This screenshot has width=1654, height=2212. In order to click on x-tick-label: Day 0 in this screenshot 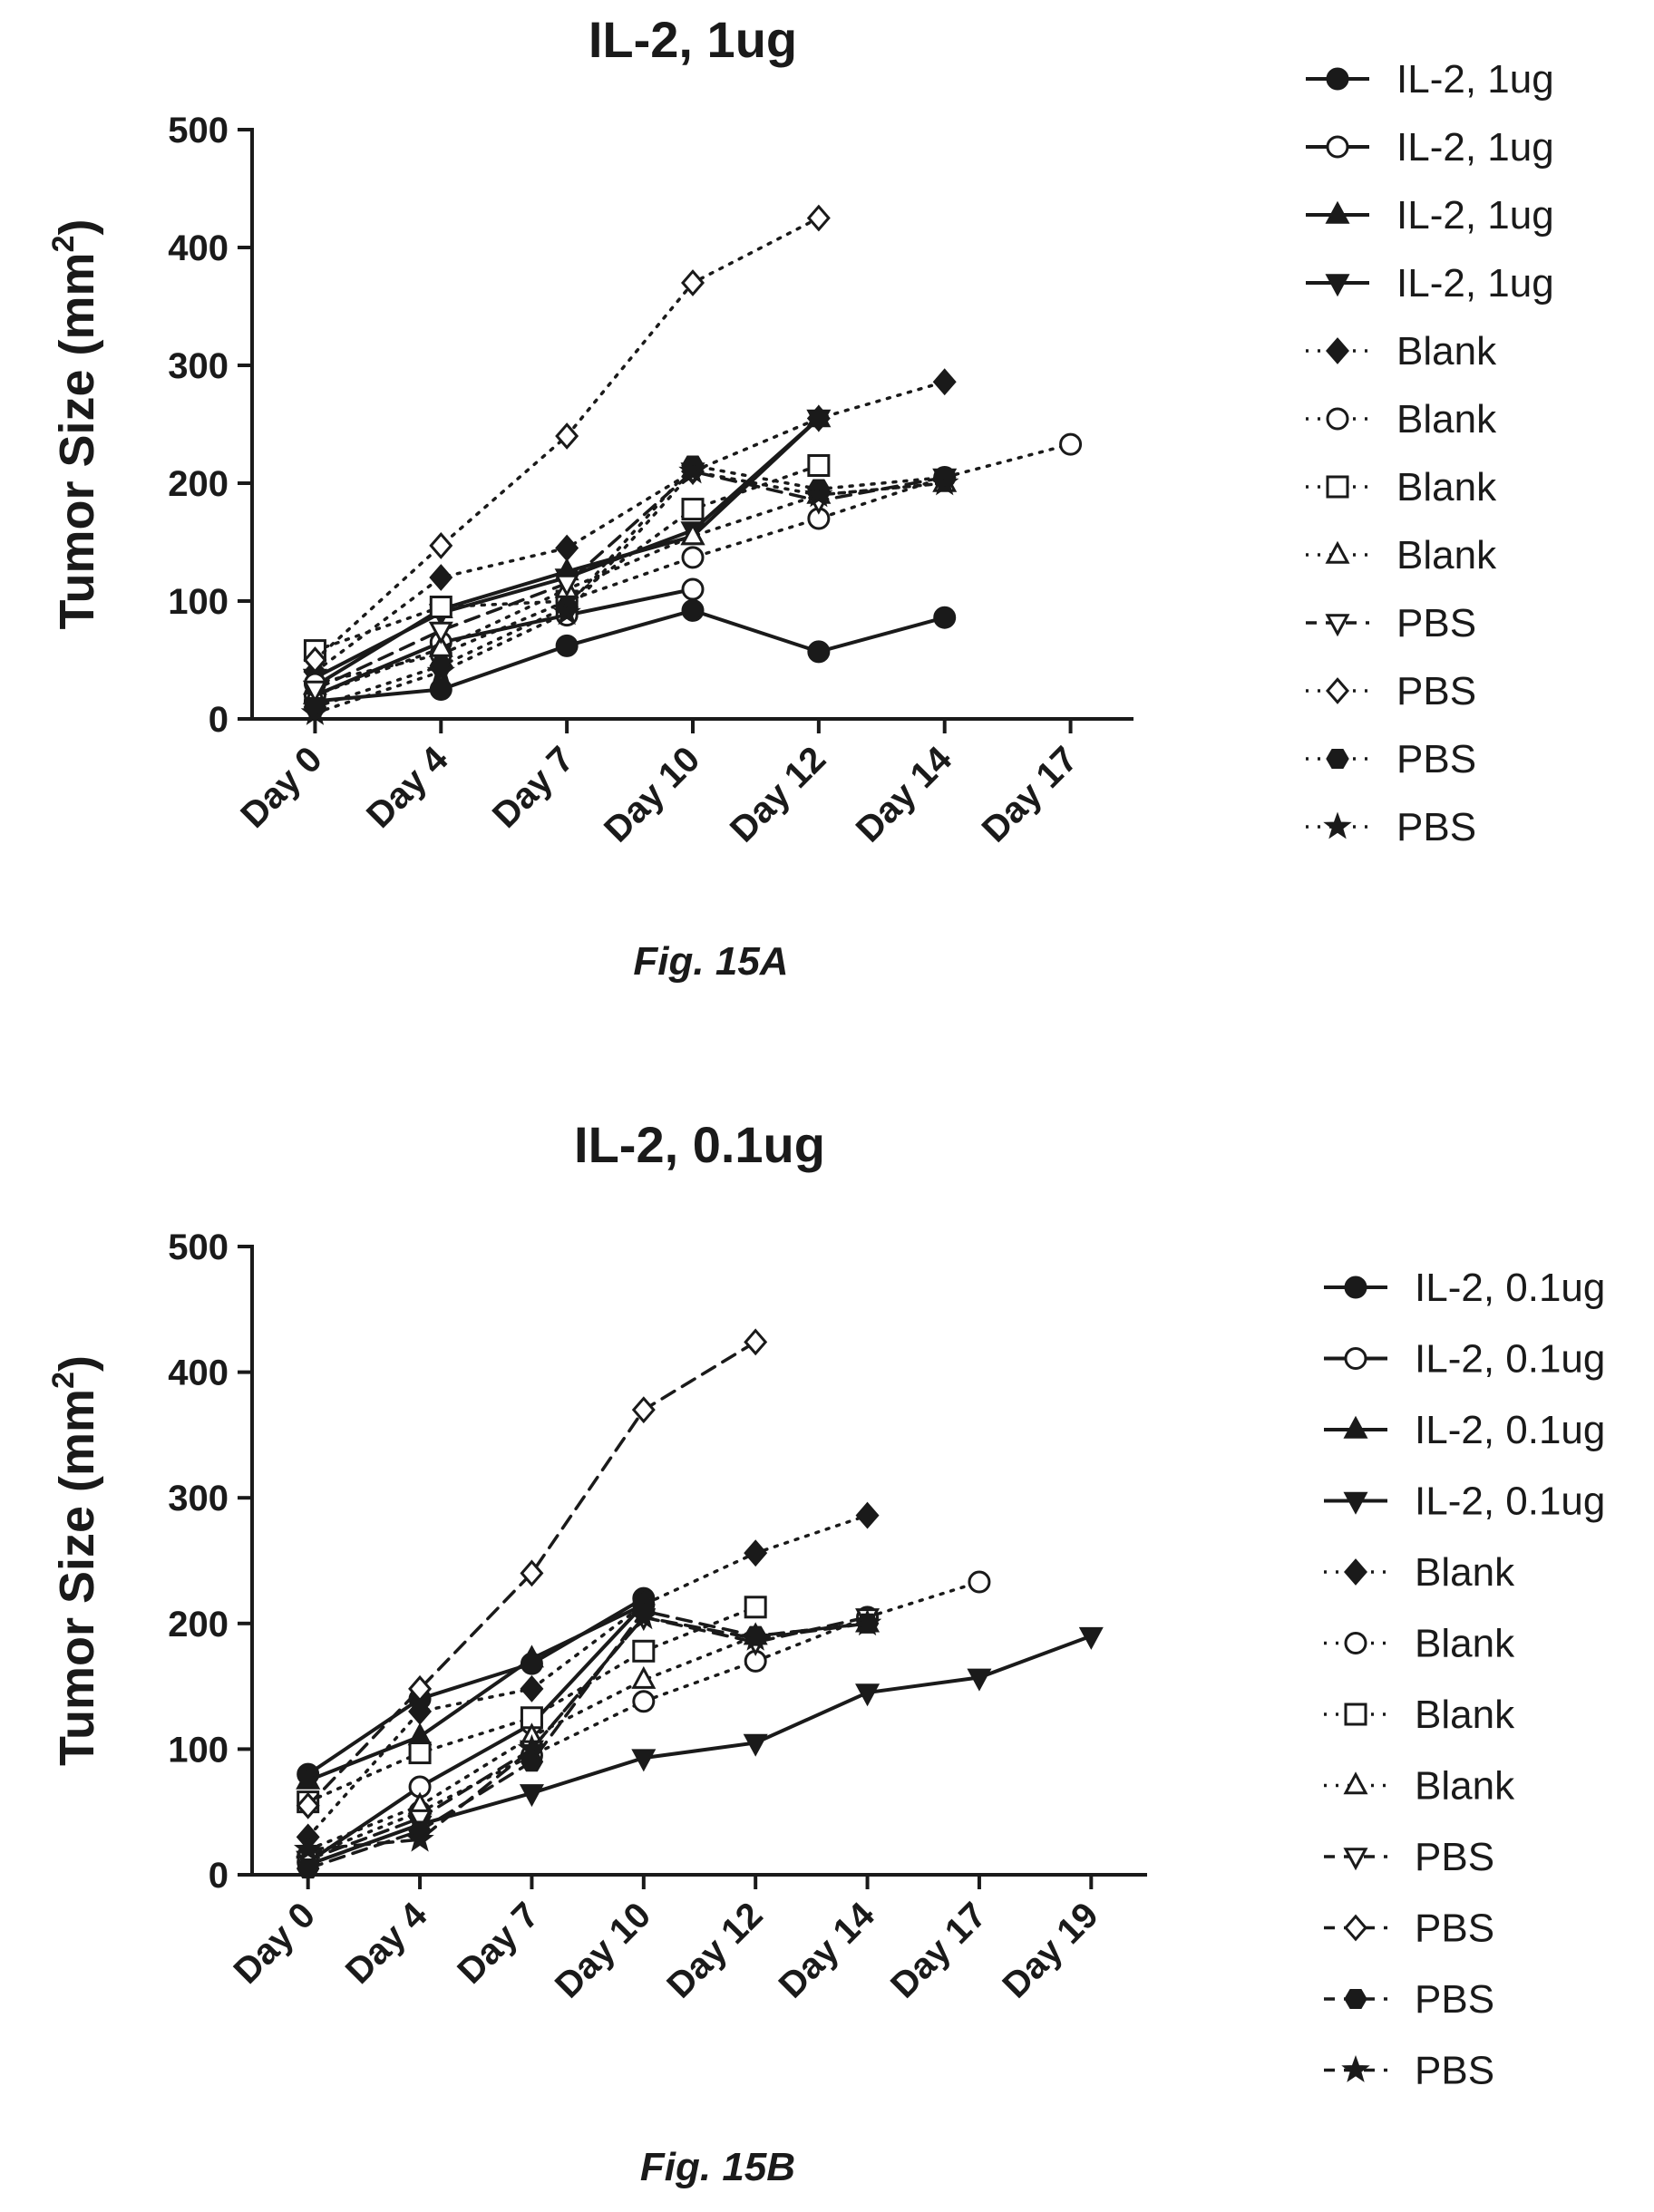, I will do `click(282, 787)`.